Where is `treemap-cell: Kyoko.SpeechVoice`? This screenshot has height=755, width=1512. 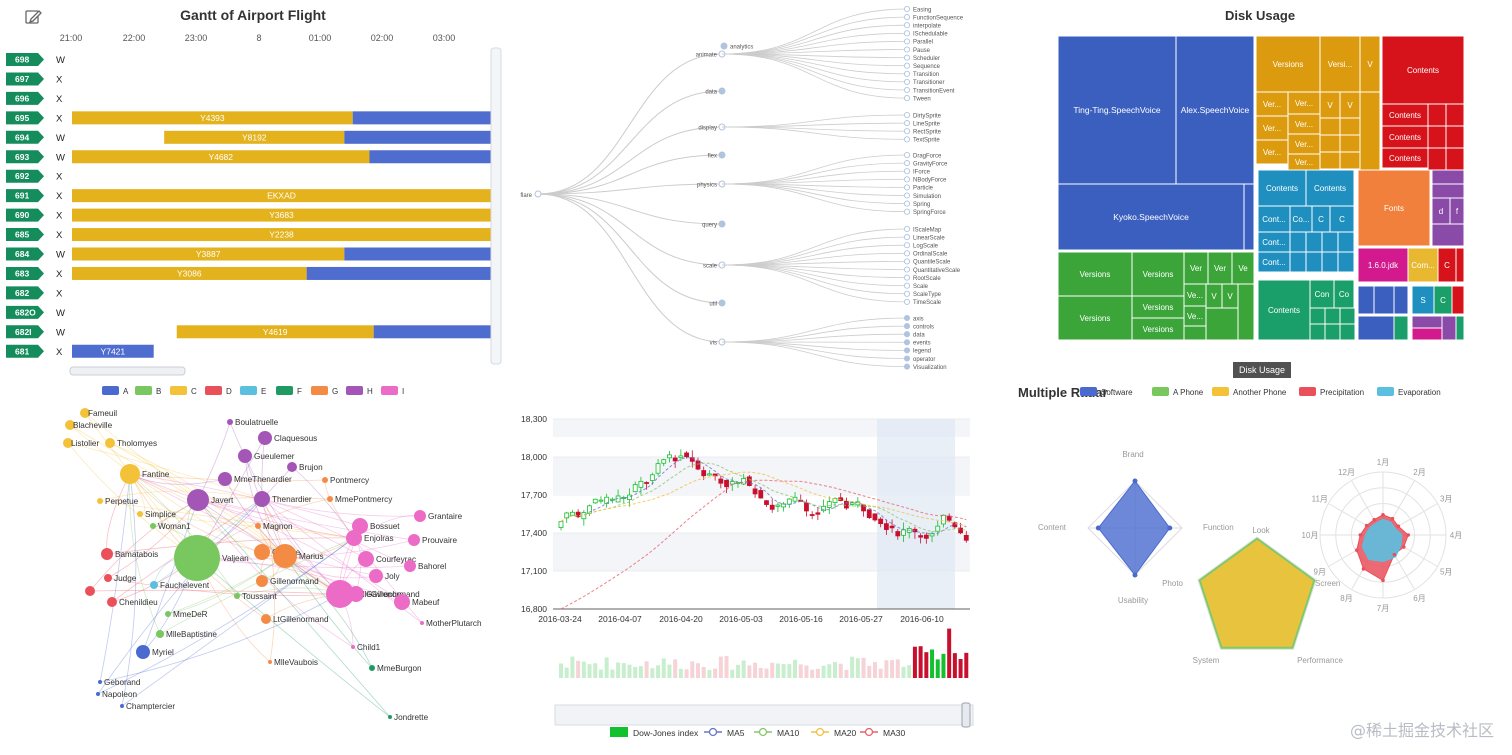 treemap-cell: Kyoko.SpeechVoice is located at coordinates (1151, 217).